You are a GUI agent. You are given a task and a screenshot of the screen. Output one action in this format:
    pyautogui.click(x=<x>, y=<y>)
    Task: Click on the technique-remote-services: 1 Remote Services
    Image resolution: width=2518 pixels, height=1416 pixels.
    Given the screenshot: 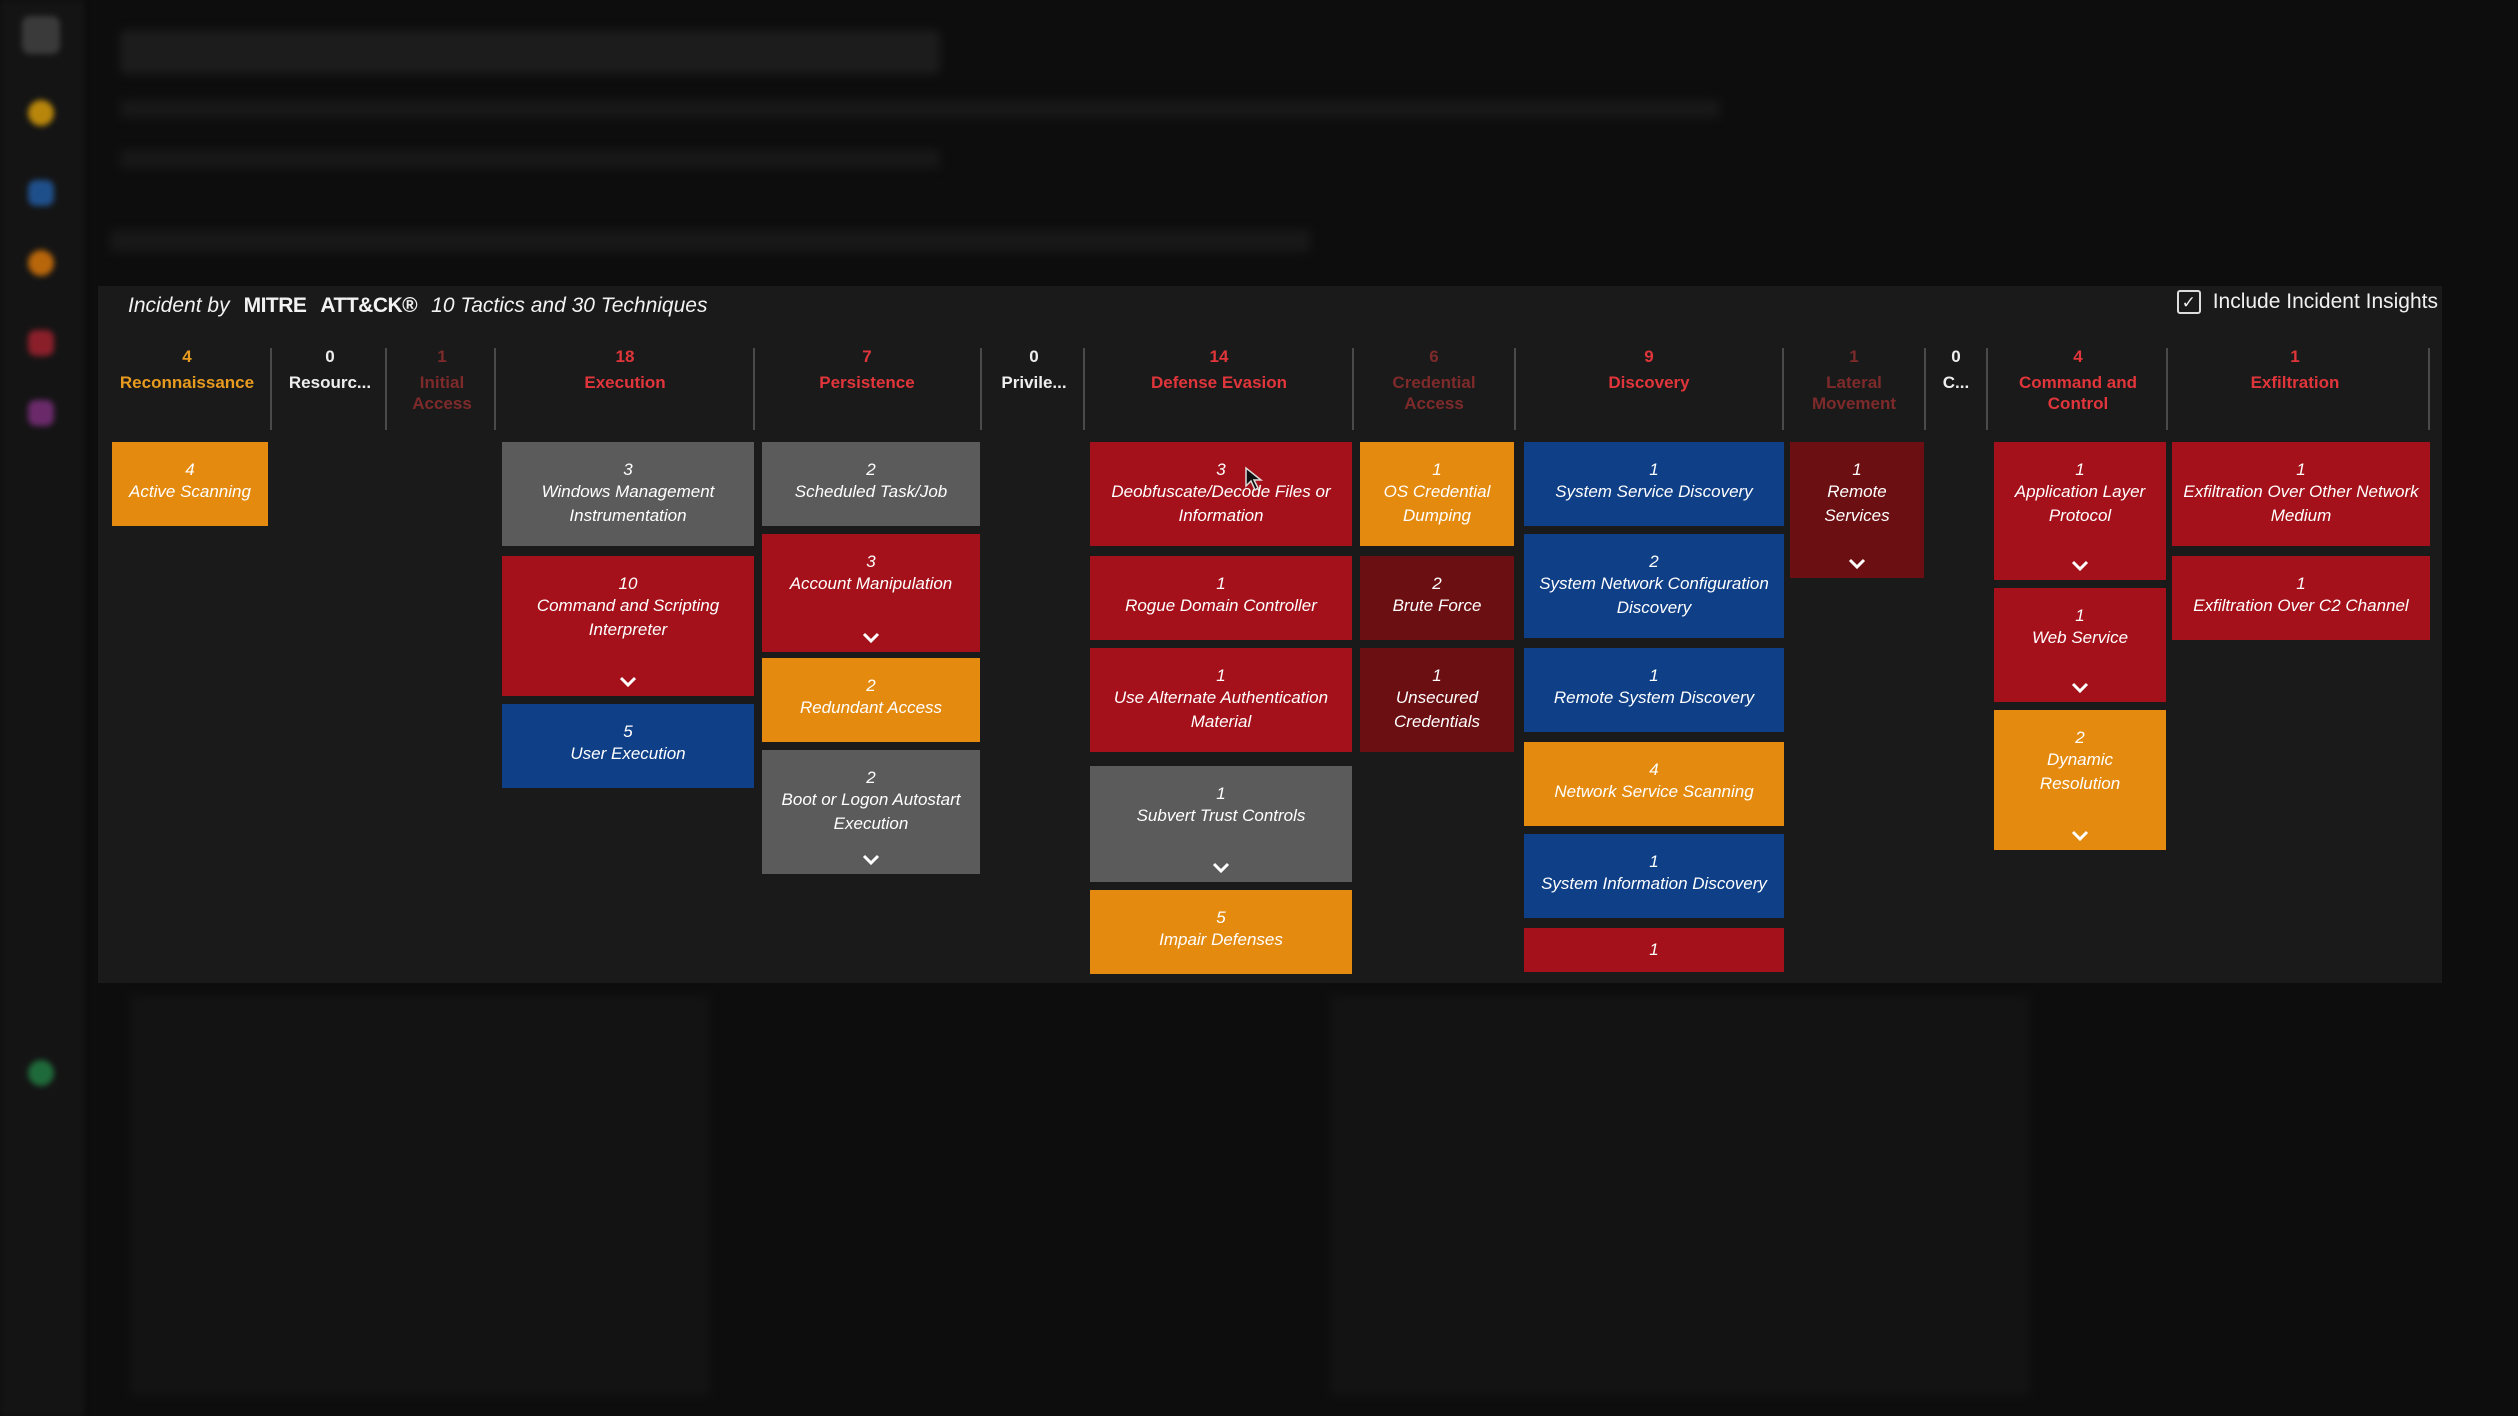 What is the action you would take?
    pyautogui.click(x=1857, y=510)
    